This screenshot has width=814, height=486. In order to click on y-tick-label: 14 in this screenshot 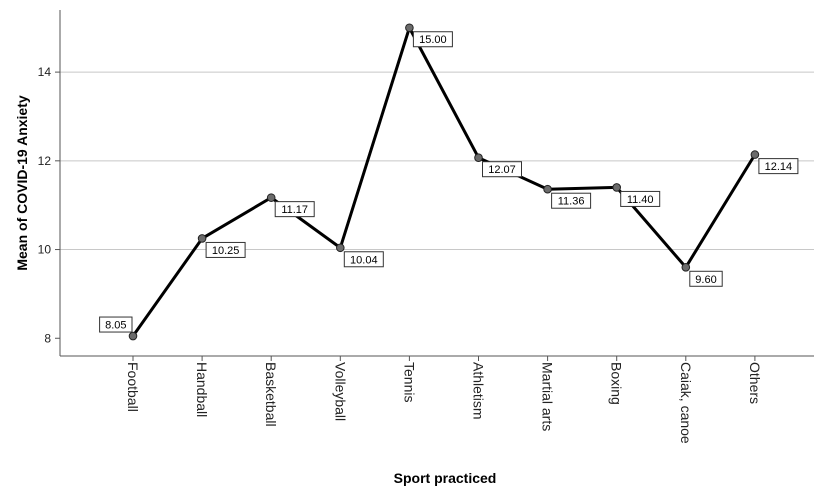, I will do `click(45, 72)`.